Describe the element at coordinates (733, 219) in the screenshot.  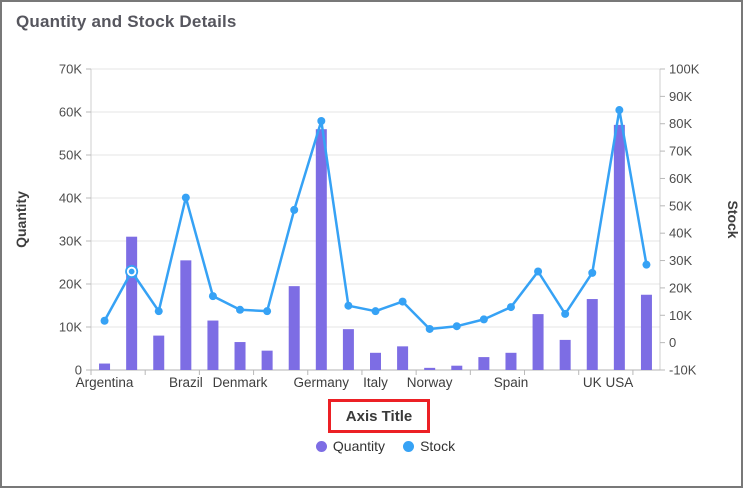
I see `right-axis-title: Stock` at that location.